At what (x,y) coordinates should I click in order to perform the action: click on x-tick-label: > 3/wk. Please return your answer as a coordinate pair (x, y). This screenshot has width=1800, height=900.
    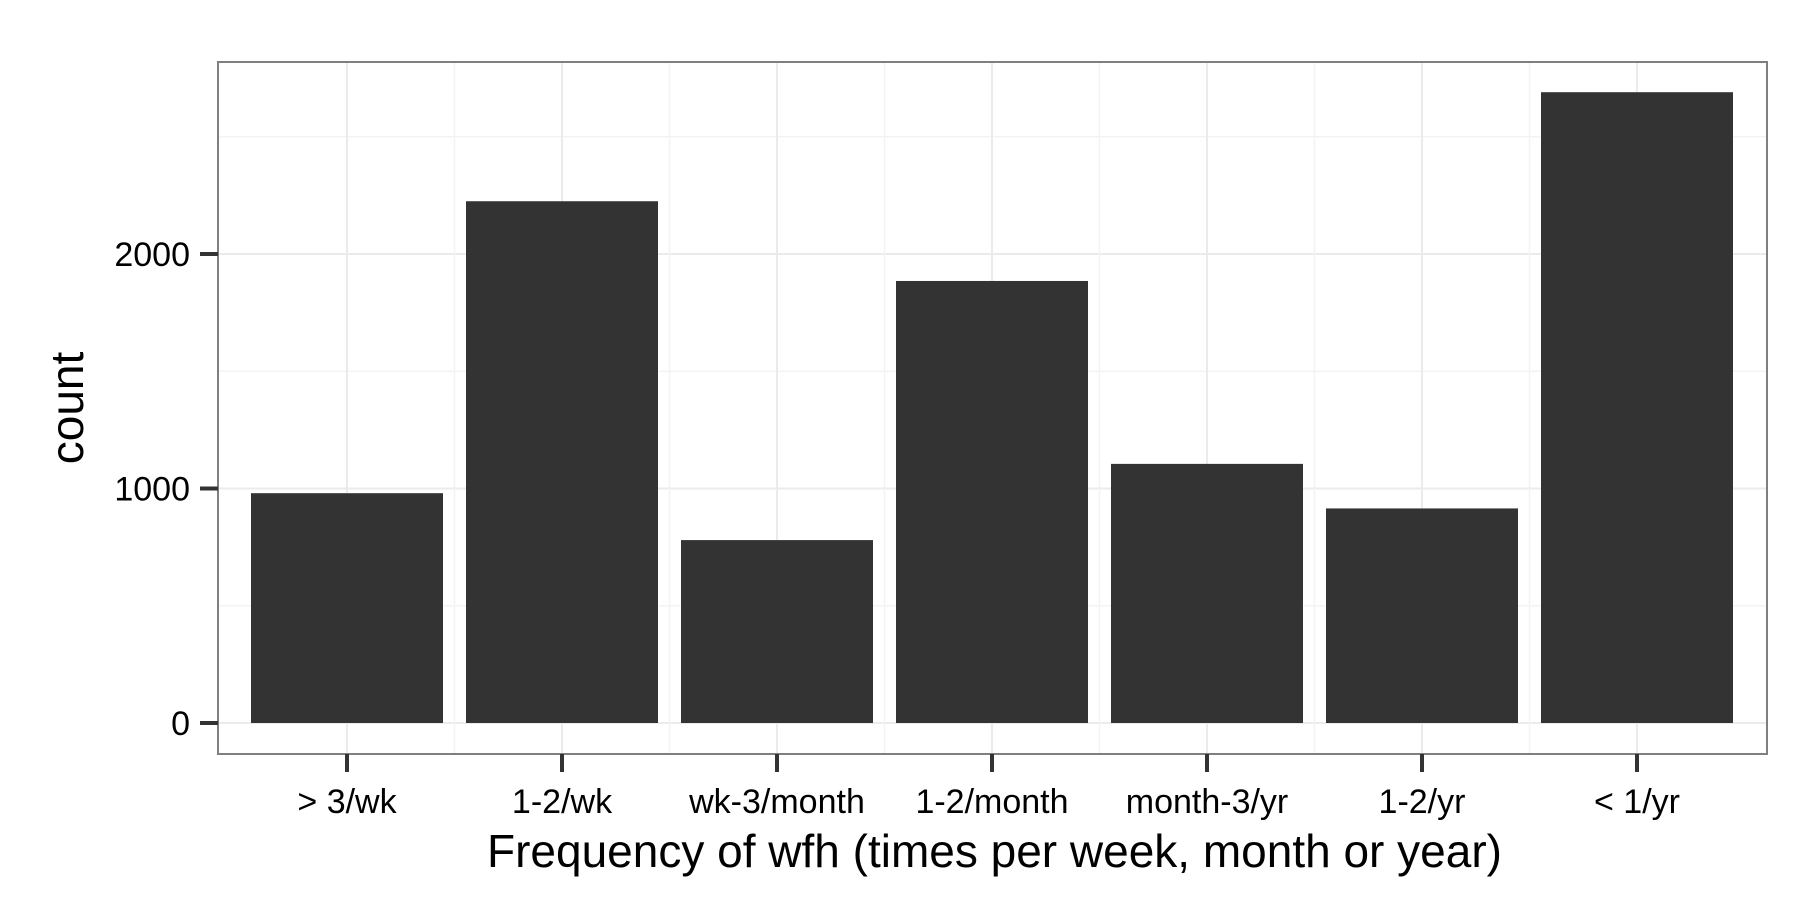
    Looking at the image, I should click on (347, 802).